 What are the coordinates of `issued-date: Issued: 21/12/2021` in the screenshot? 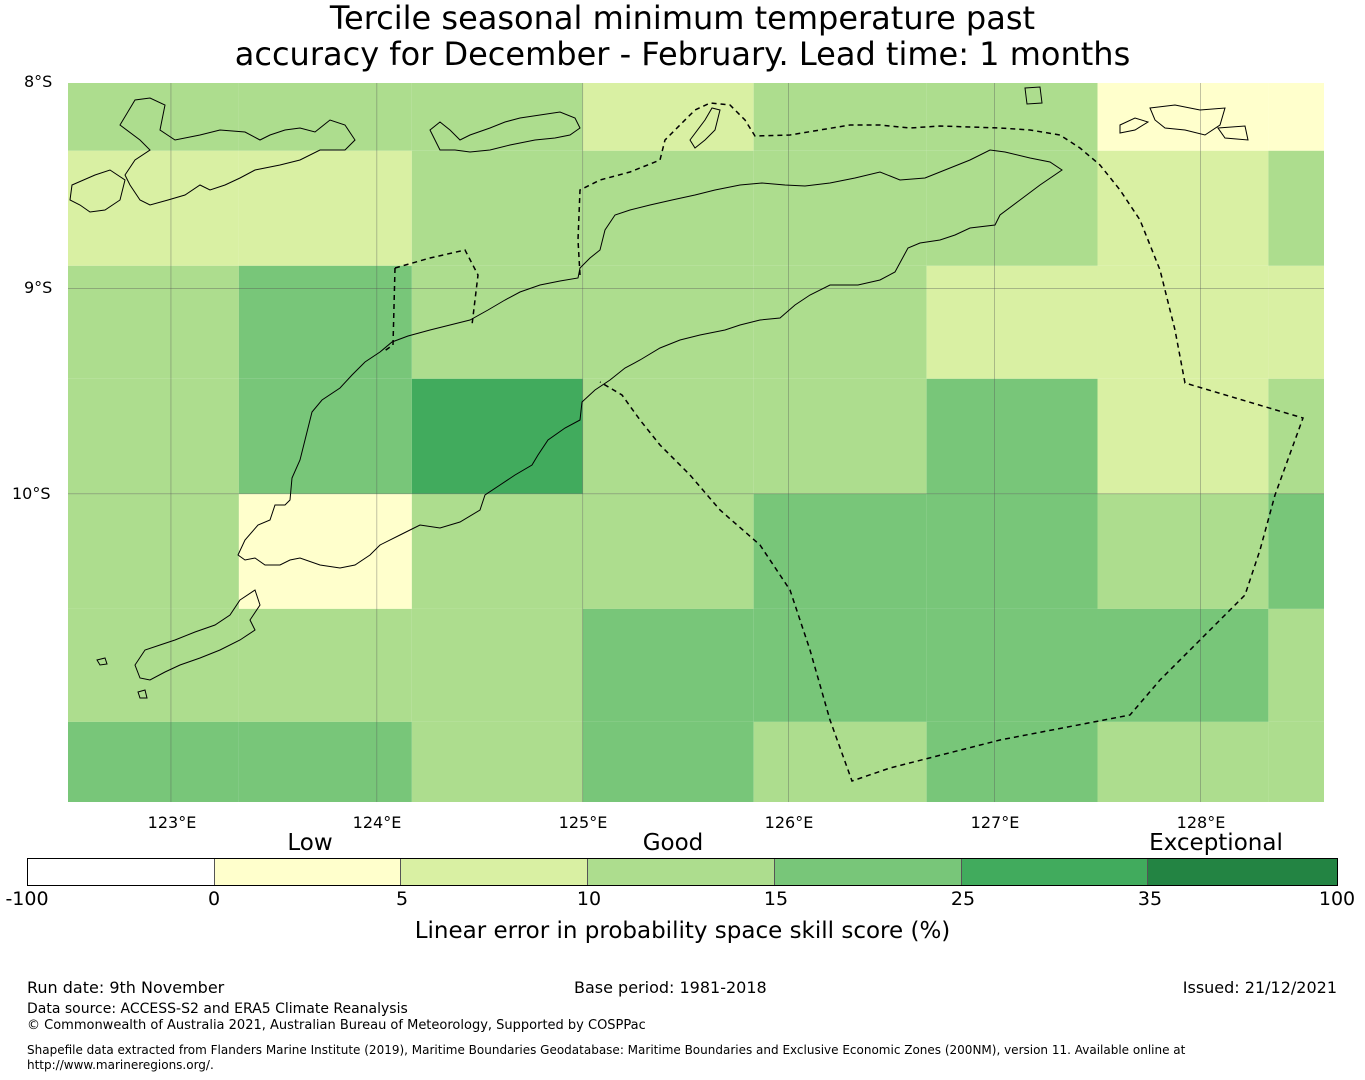 It's located at (1259, 987).